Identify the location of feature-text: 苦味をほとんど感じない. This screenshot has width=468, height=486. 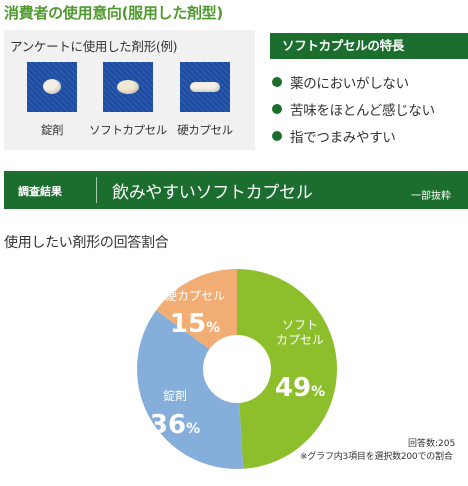
(362, 111).